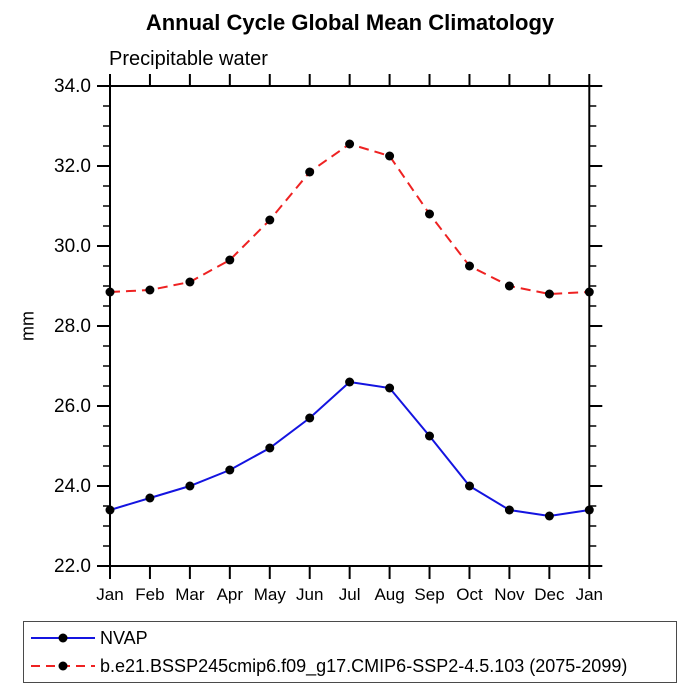 The height and width of the screenshot is (700, 700). Describe the element at coordinates (72, 246) in the screenshot. I see `y-axis-tick-label: 30.0` at that location.